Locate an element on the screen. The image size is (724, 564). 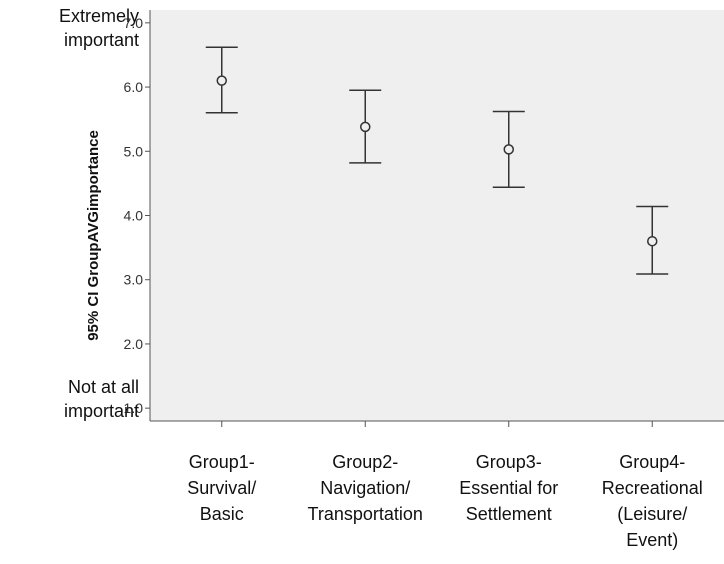
x-category-label: Group4-Recreational (Leisure/Event) is located at coordinates (652, 501).